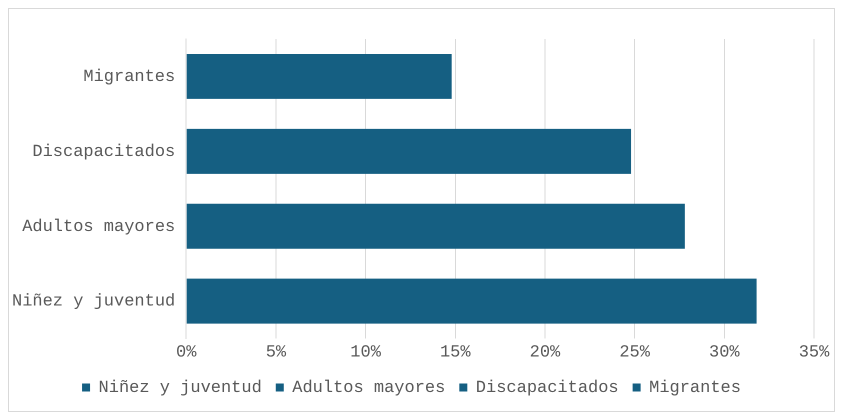 The width and height of the screenshot is (843, 420). I want to click on x-tick-label: 25%, so click(635, 352).